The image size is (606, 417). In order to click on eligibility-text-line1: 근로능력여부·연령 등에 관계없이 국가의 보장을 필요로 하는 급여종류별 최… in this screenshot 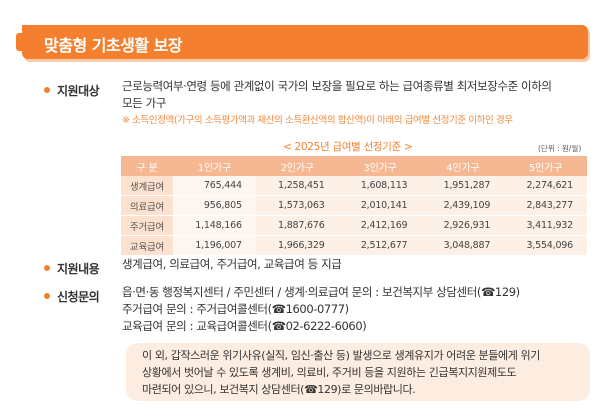, I will do `click(337, 86)`.